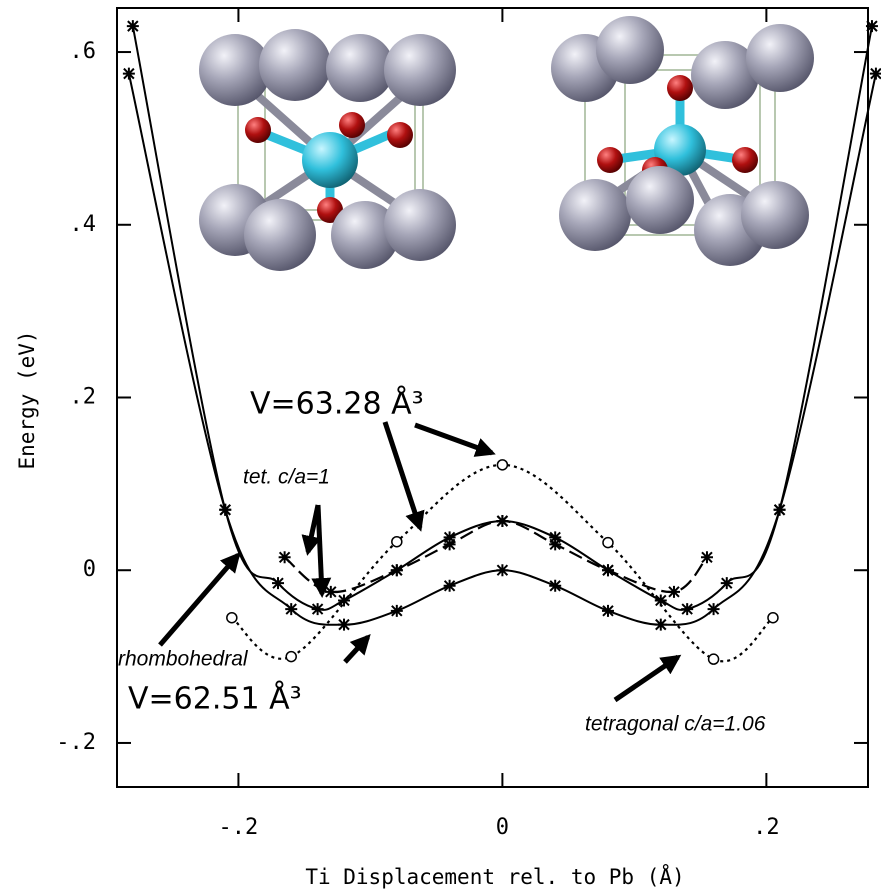 Image resolution: width=881 pixels, height=896 pixels. What do you see at coordinates (675, 724) in the screenshot?
I see `annotation: tetragonal c/a=1.06` at bounding box center [675, 724].